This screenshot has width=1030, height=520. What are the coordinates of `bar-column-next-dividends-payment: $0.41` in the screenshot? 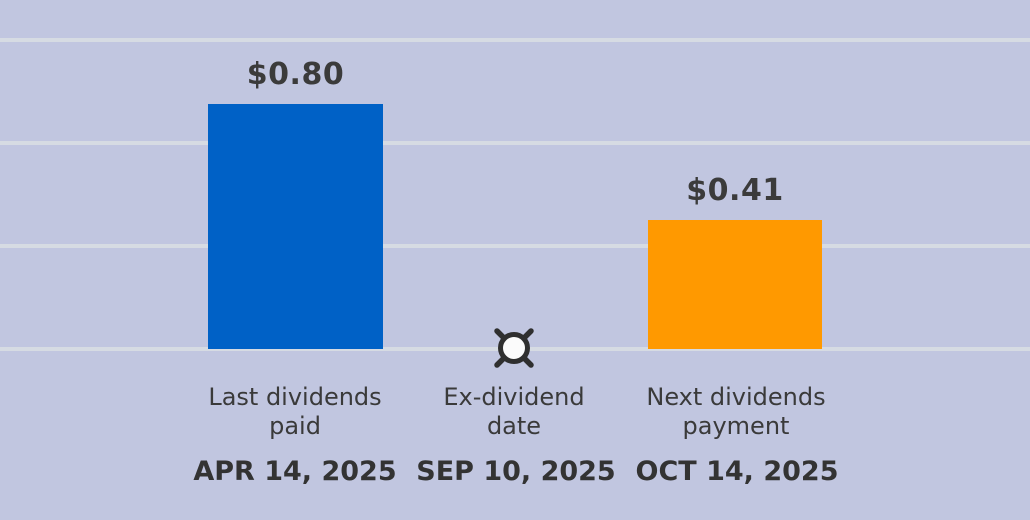 It's located at (735, 261).